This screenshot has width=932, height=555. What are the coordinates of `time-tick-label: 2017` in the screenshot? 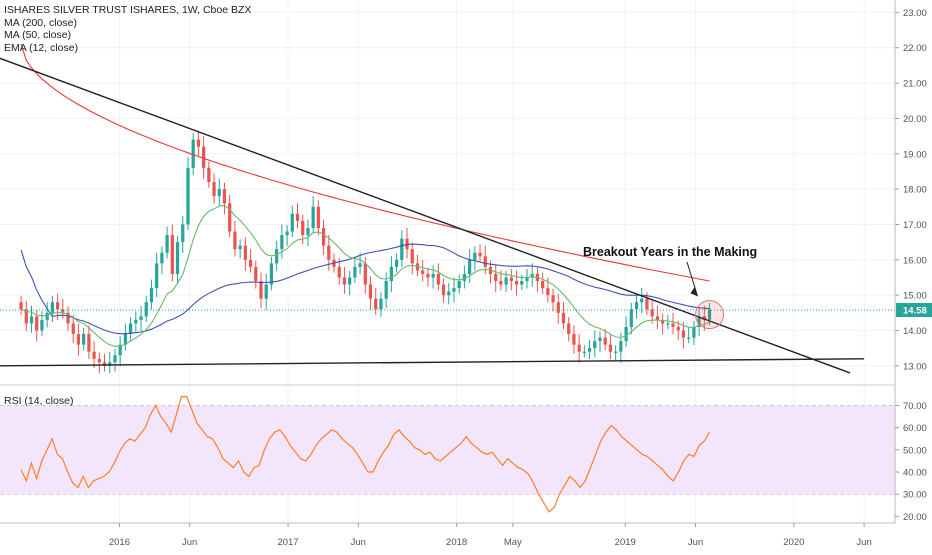 It's located at (287, 542).